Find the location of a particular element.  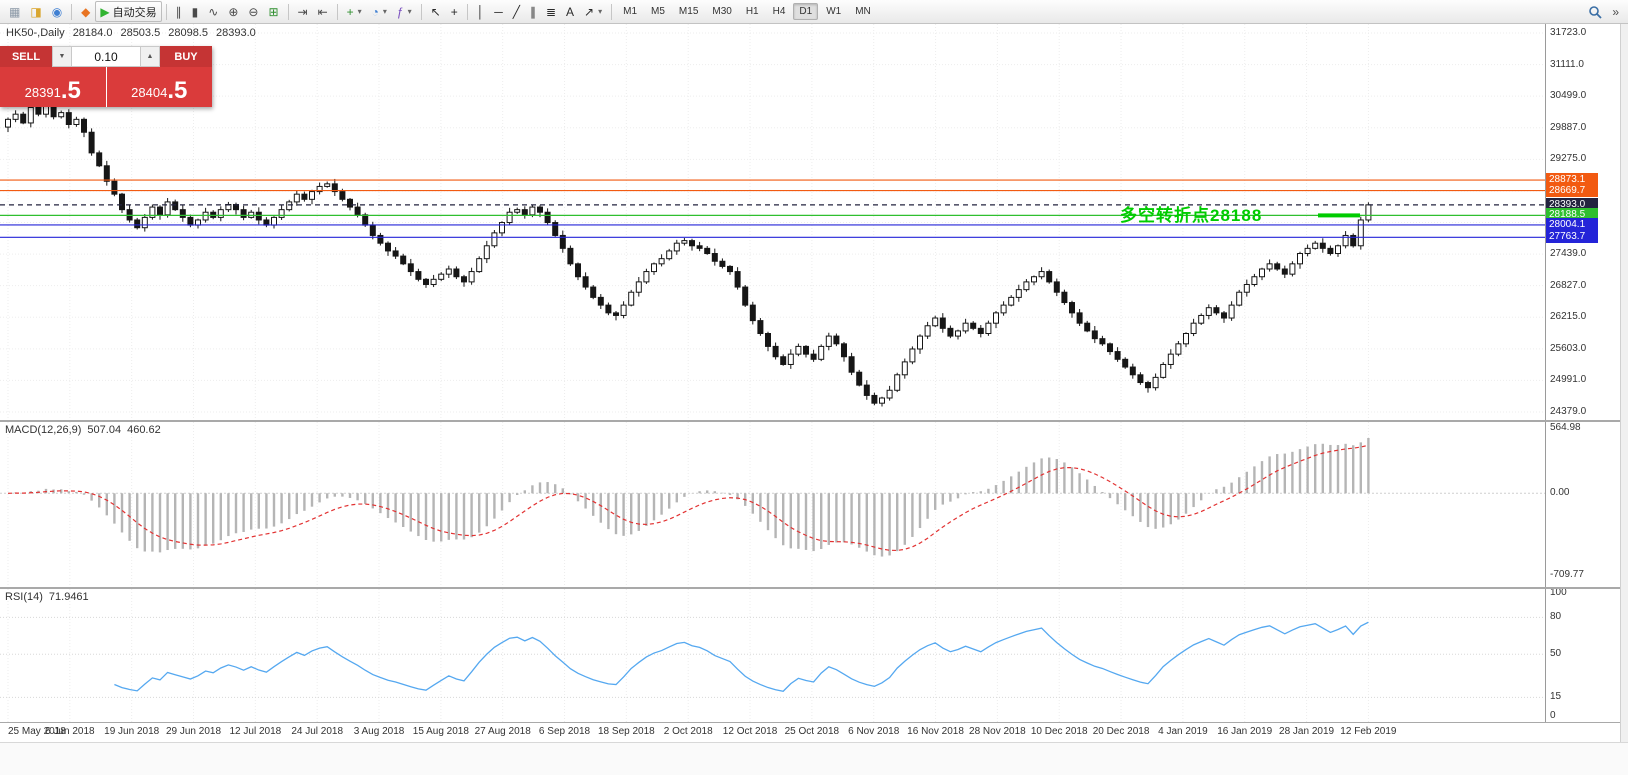

auto-scroll-icon-glyph: ⇥ is located at coordinates (302, 11).